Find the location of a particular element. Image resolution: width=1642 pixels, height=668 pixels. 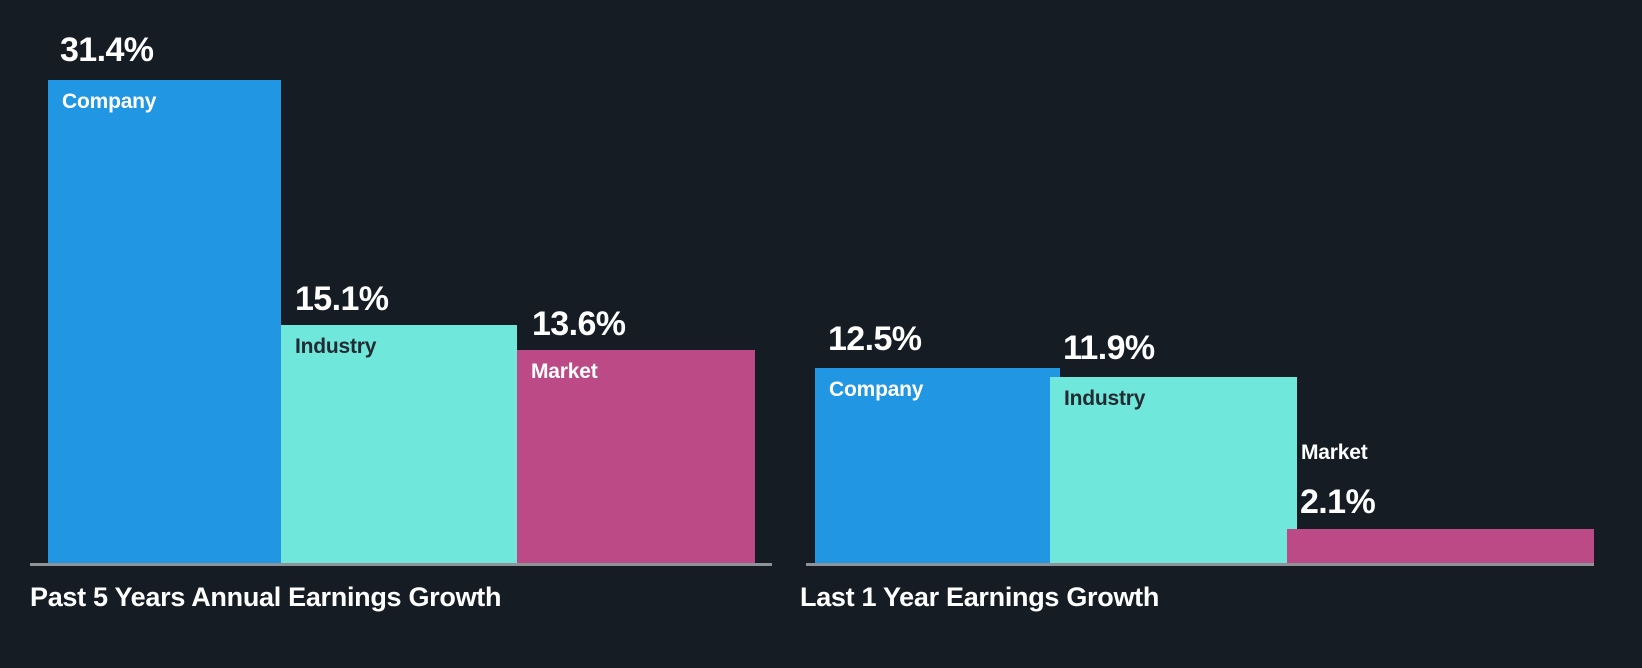

value-label-market: 2.1% is located at coordinates (1338, 502).